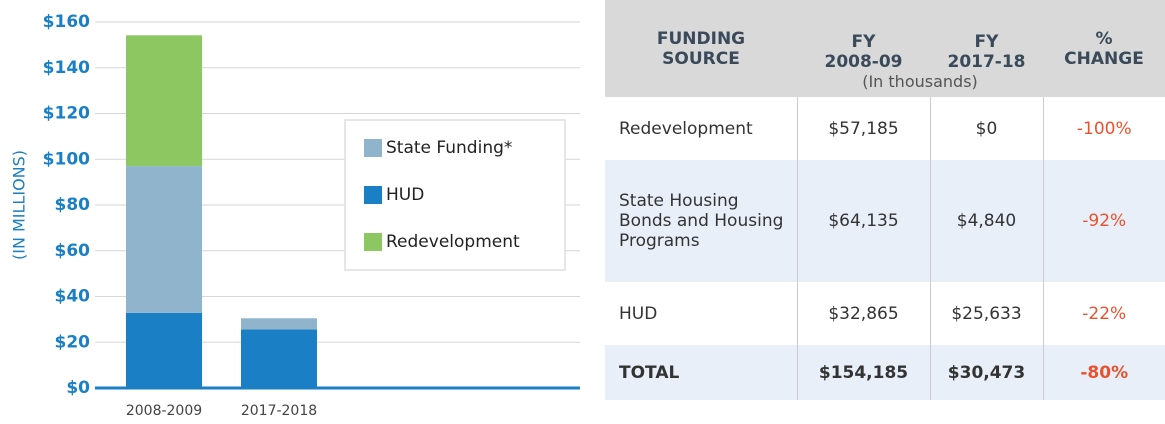 The image size is (1165, 424). What do you see at coordinates (73, 251) in the screenshot?
I see `y-tick-label: $60` at bounding box center [73, 251].